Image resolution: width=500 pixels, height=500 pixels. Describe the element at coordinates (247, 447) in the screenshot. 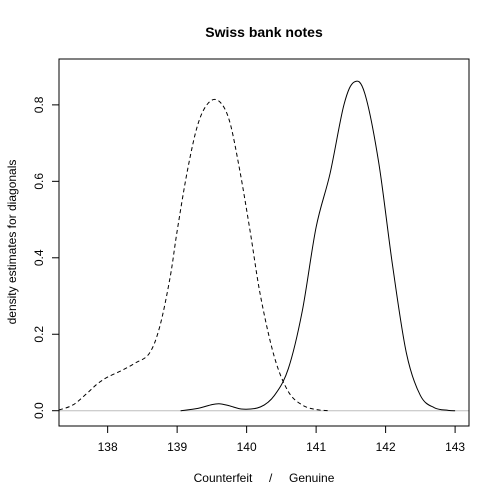

I see `x-tick-label: 140` at that location.